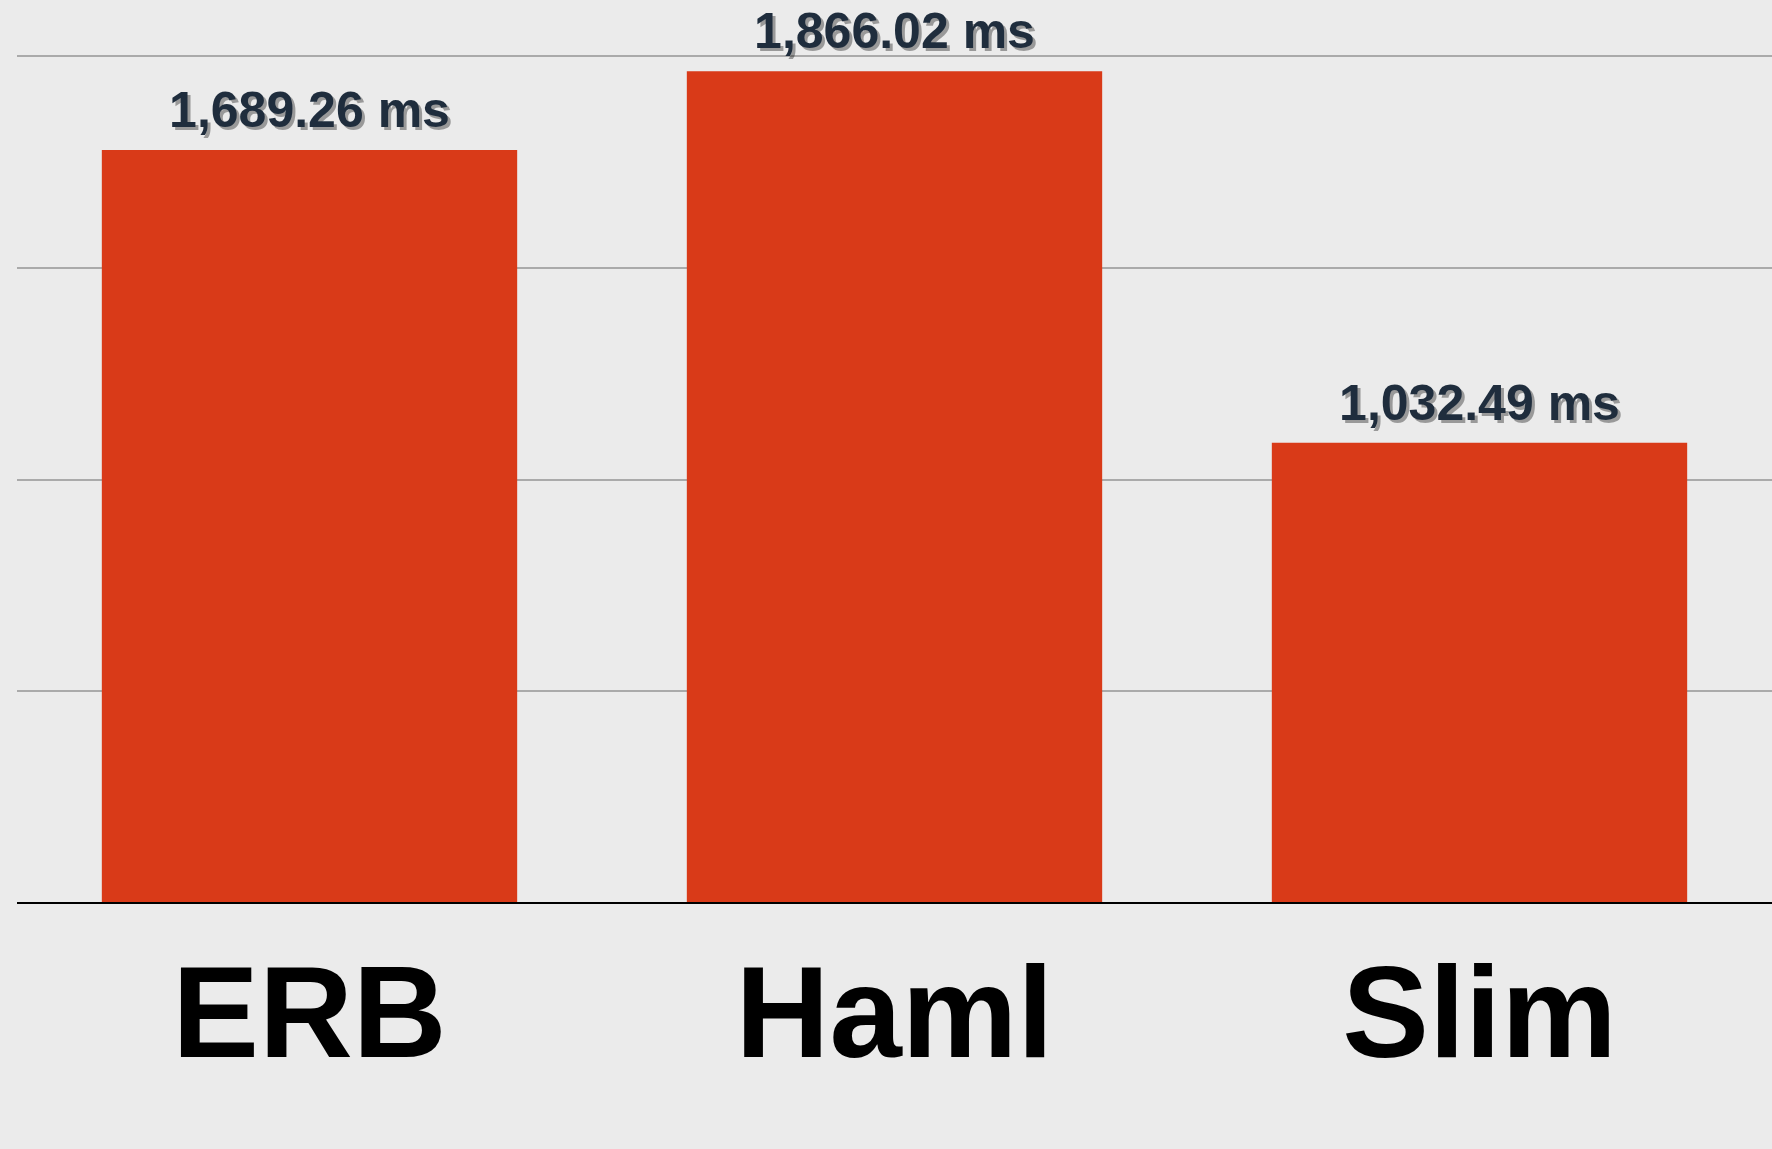 This screenshot has width=1772, height=1149. Describe the element at coordinates (309, 1011) in the screenshot. I see `x-tick-label: ERB` at that location.